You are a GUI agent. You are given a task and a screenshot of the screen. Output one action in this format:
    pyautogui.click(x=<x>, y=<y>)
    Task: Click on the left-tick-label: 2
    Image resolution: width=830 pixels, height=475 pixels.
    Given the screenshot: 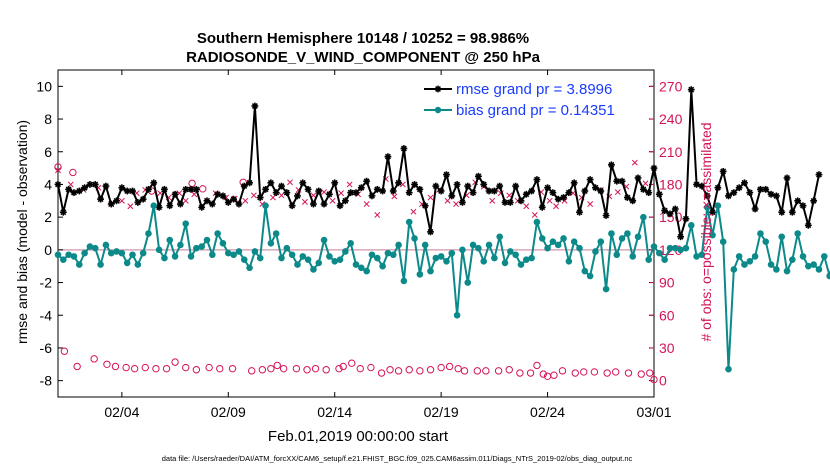 What is the action you would take?
    pyautogui.click(x=48, y=217)
    